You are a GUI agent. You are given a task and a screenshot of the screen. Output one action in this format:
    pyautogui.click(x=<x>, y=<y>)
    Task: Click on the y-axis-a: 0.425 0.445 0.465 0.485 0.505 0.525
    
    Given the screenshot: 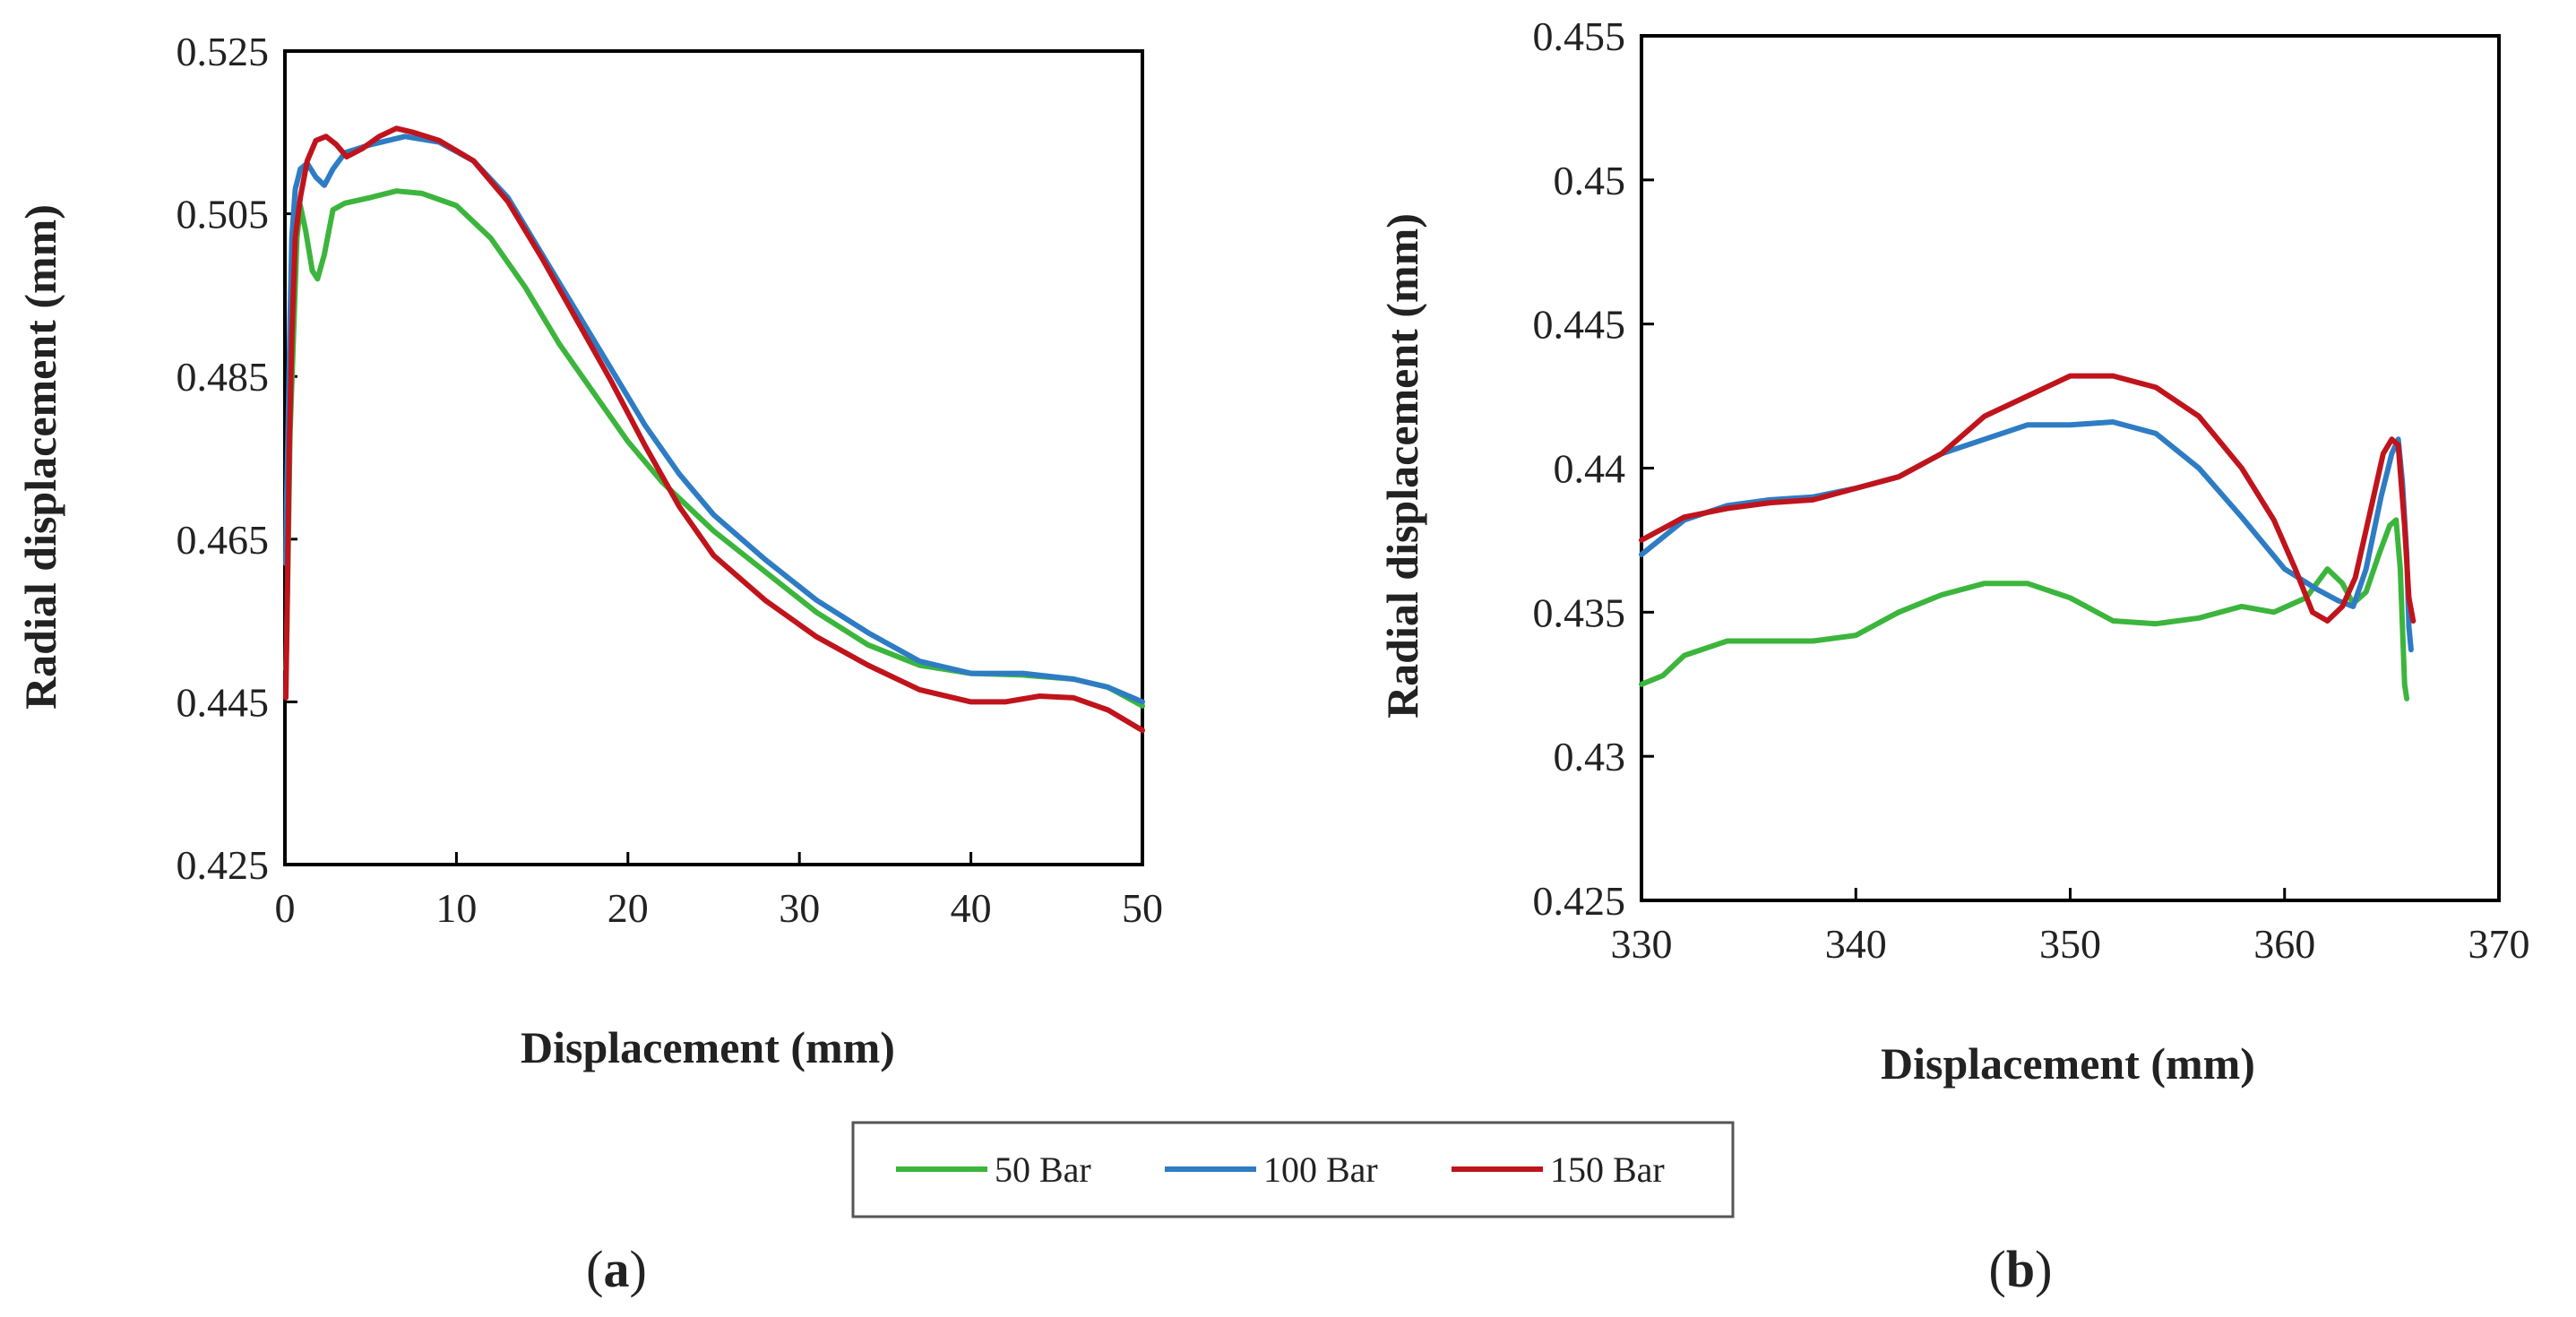 What is the action you would take?
    pyautogui.click(x=237, y=458)
    